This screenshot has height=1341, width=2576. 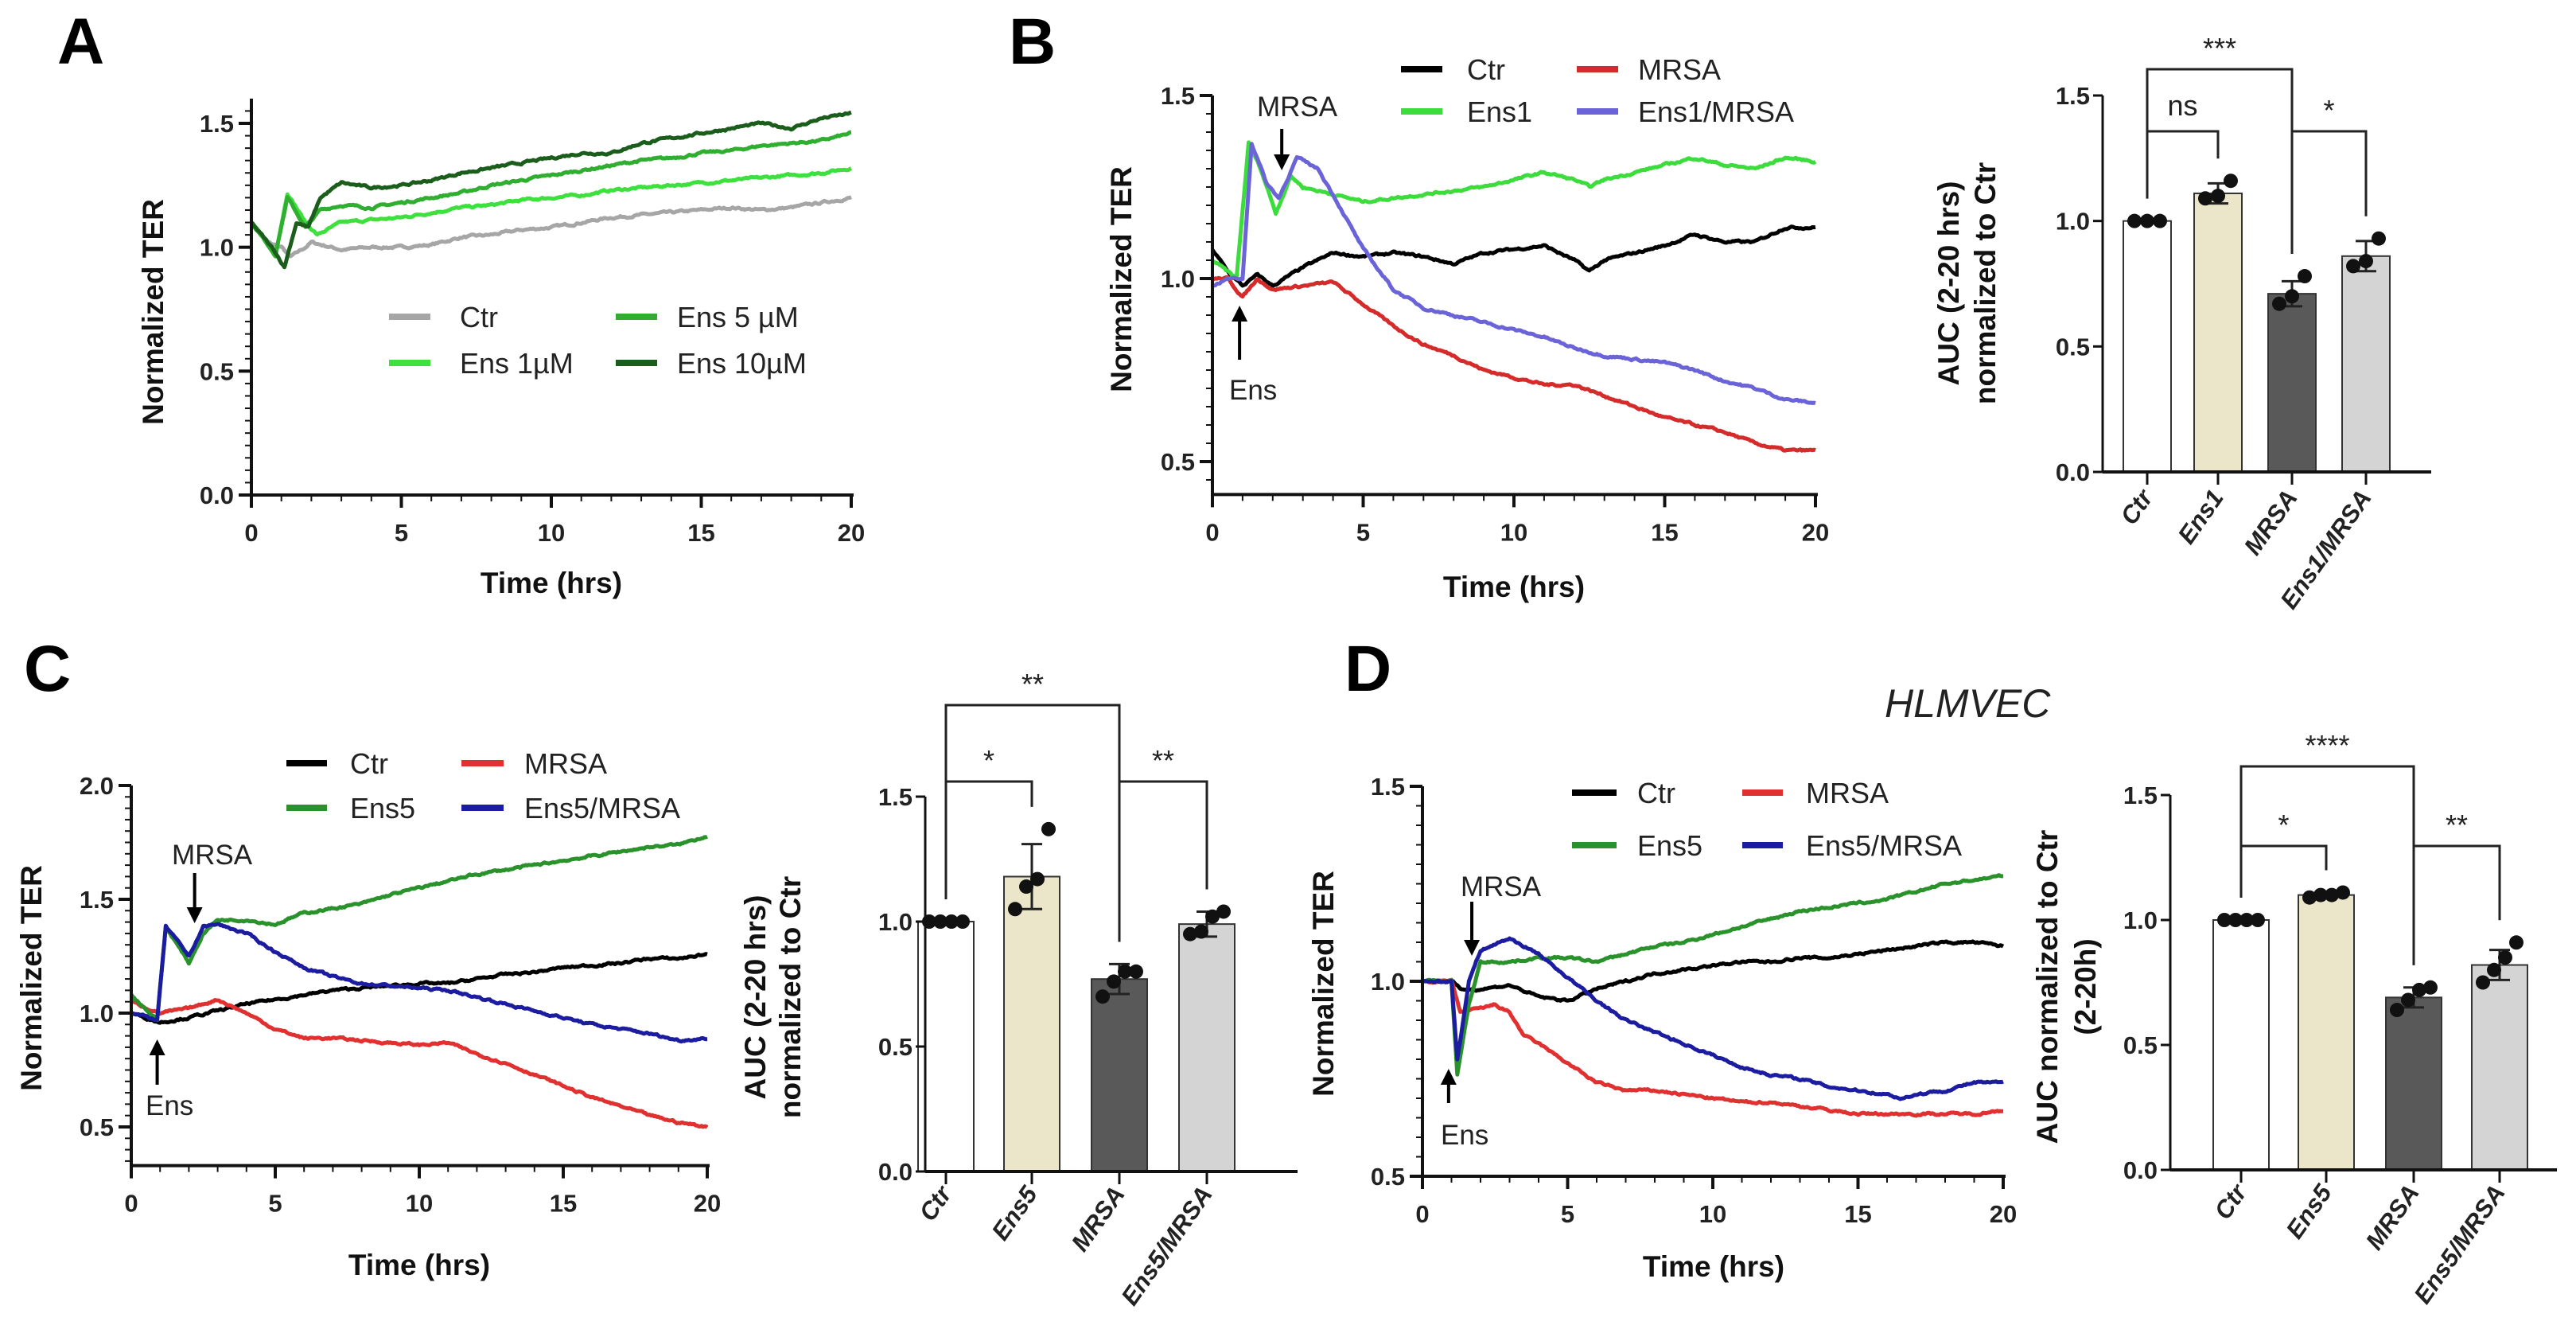 I want to click on series-line-ctr, so click(x=1513, y=256).